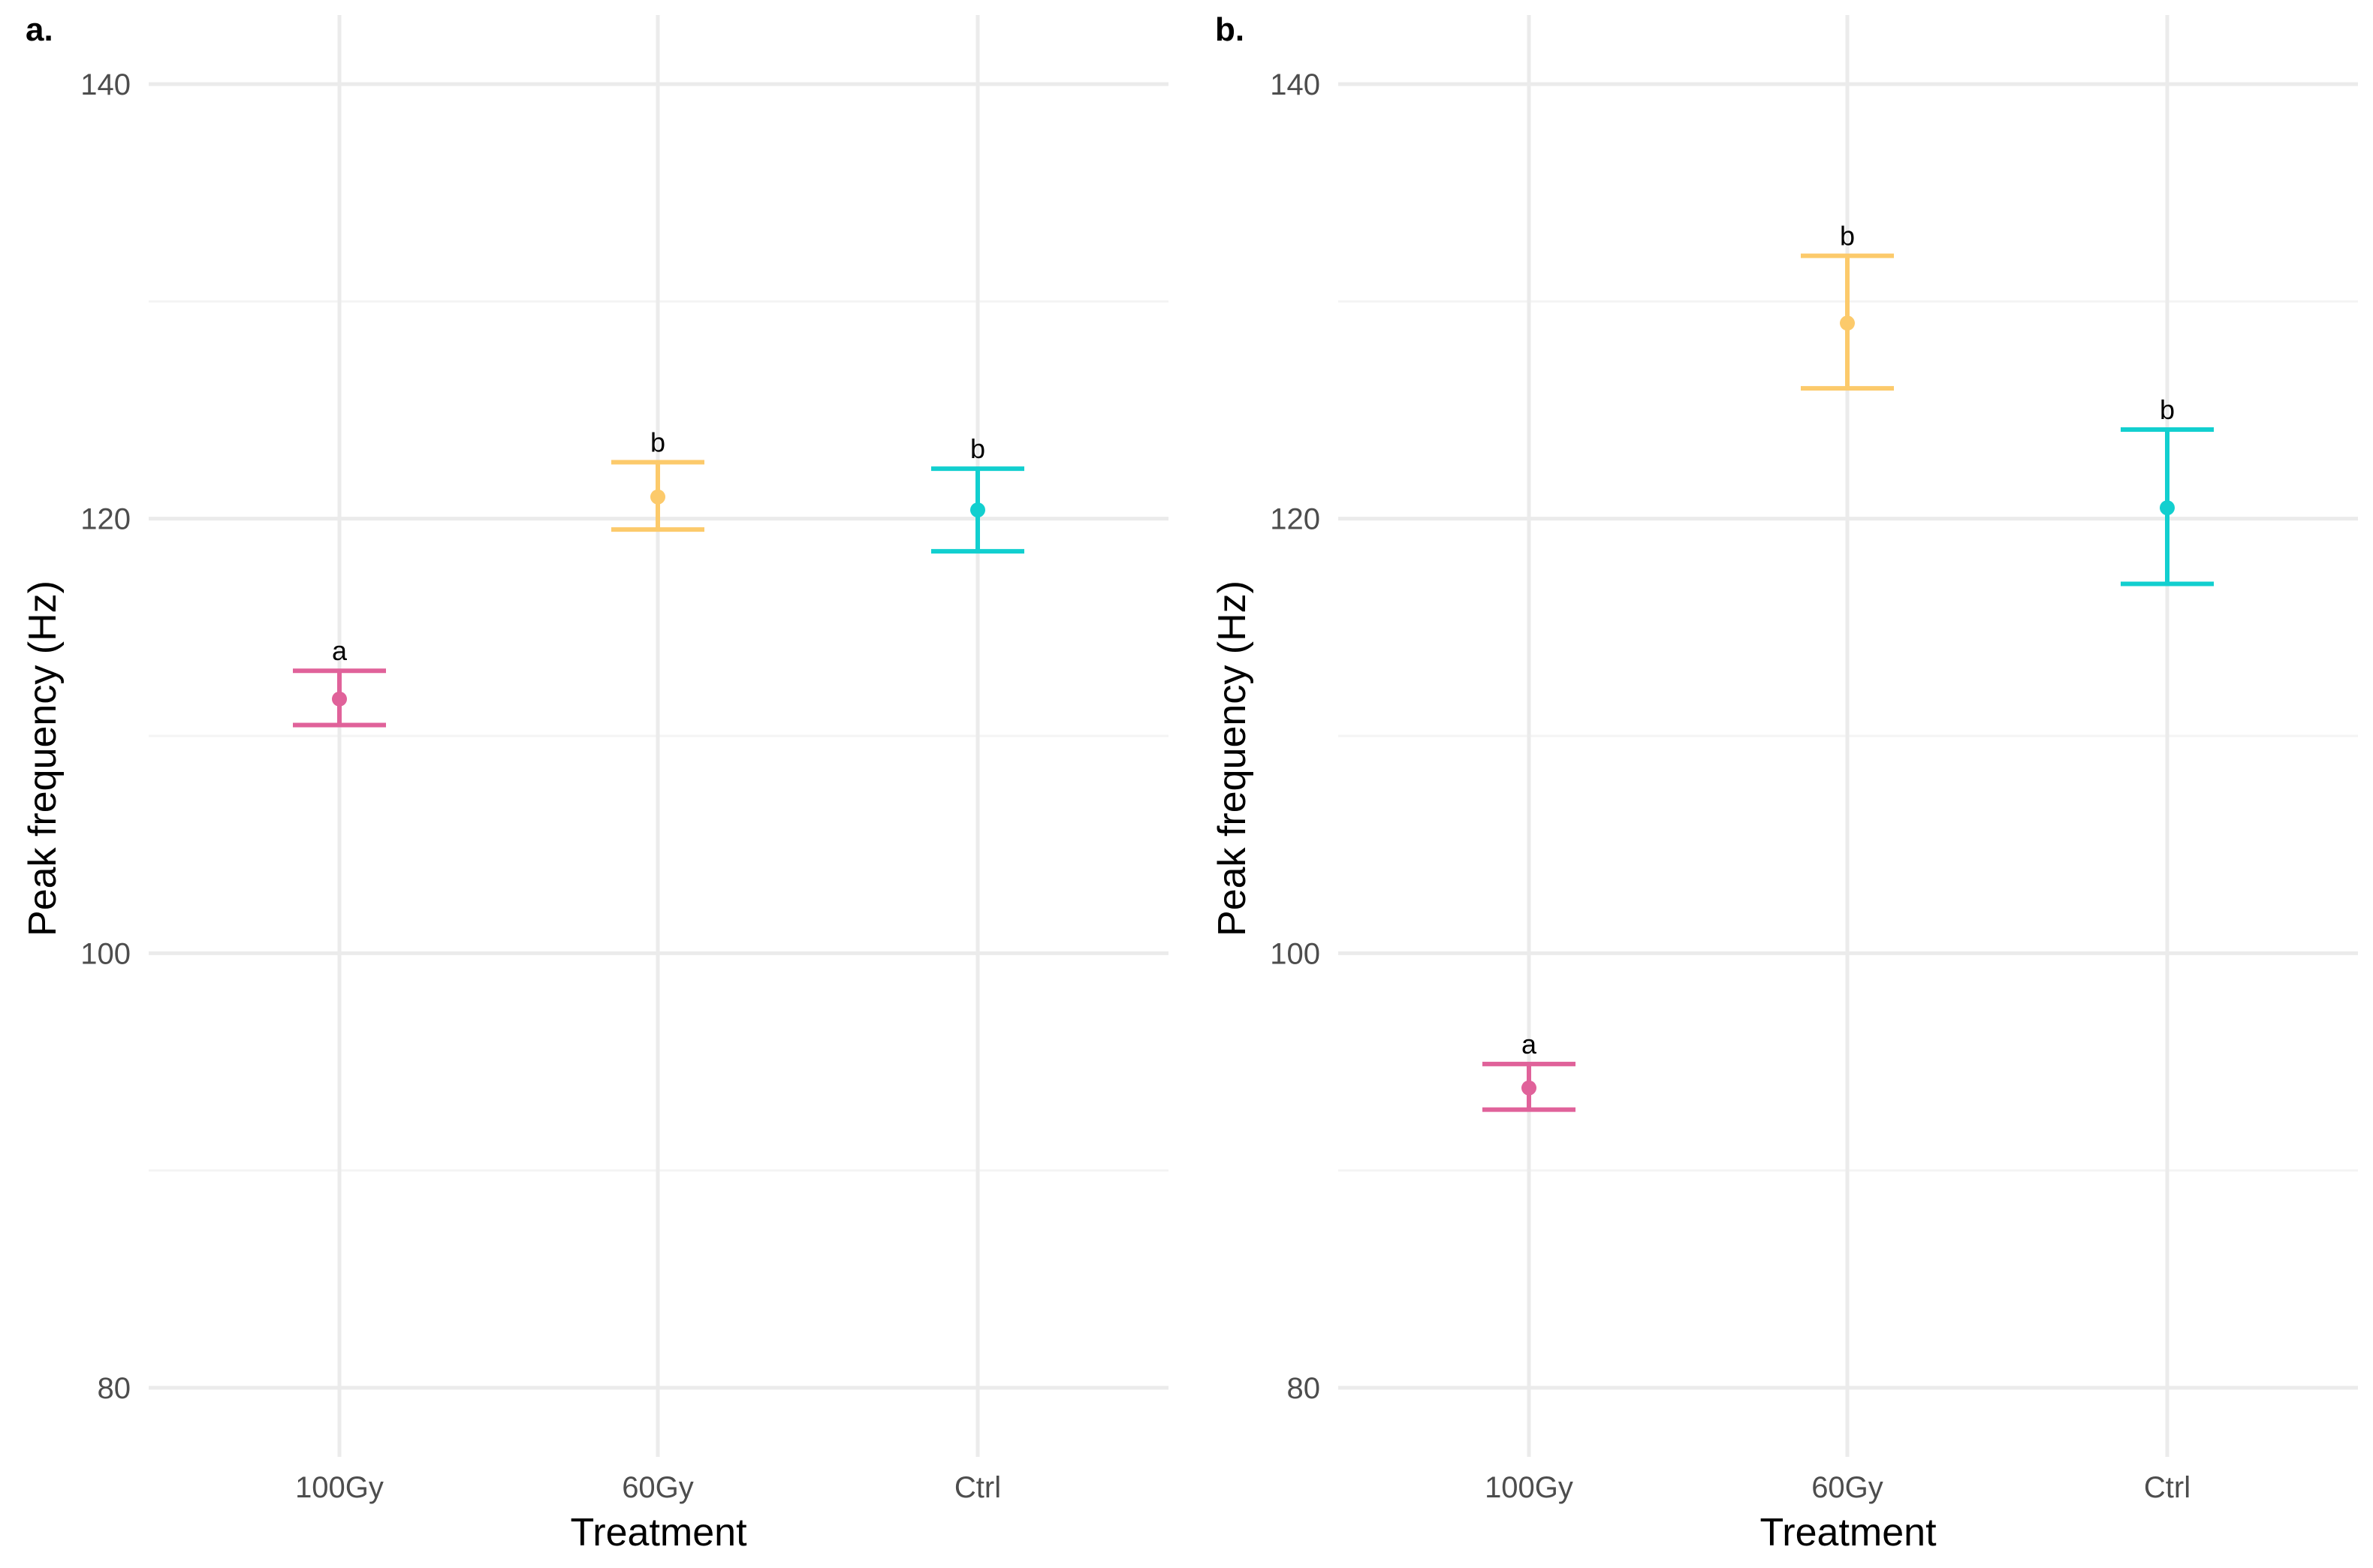 This screenshot has width=2373, height=1568. Describe the element at coordinates (977, 1487) in the screenshot. I see `panel-a-x-tick-ctrl: Ctrl` at that location.